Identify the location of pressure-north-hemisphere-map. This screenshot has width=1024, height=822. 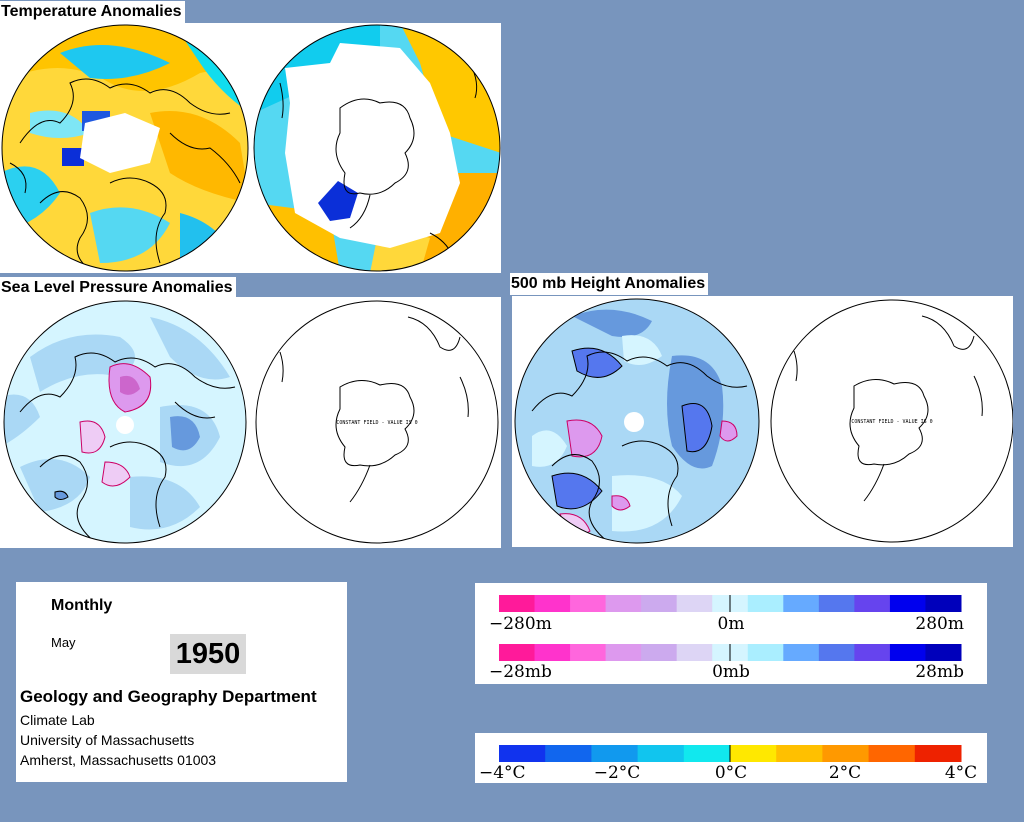
(125, 422).